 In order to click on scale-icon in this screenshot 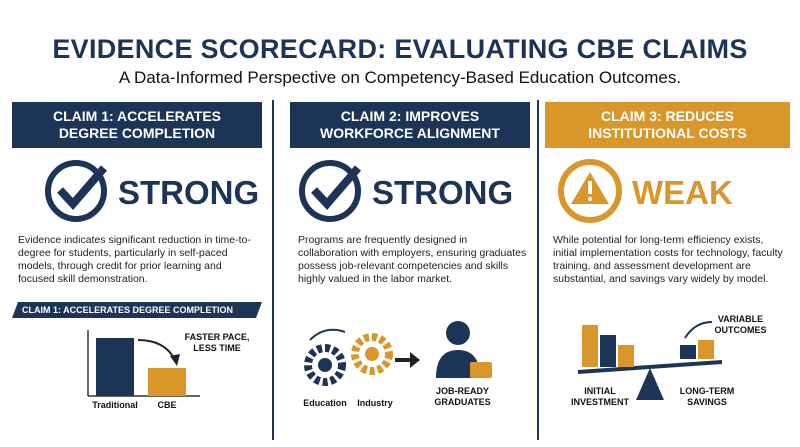, I will do `click(650, 360)`.